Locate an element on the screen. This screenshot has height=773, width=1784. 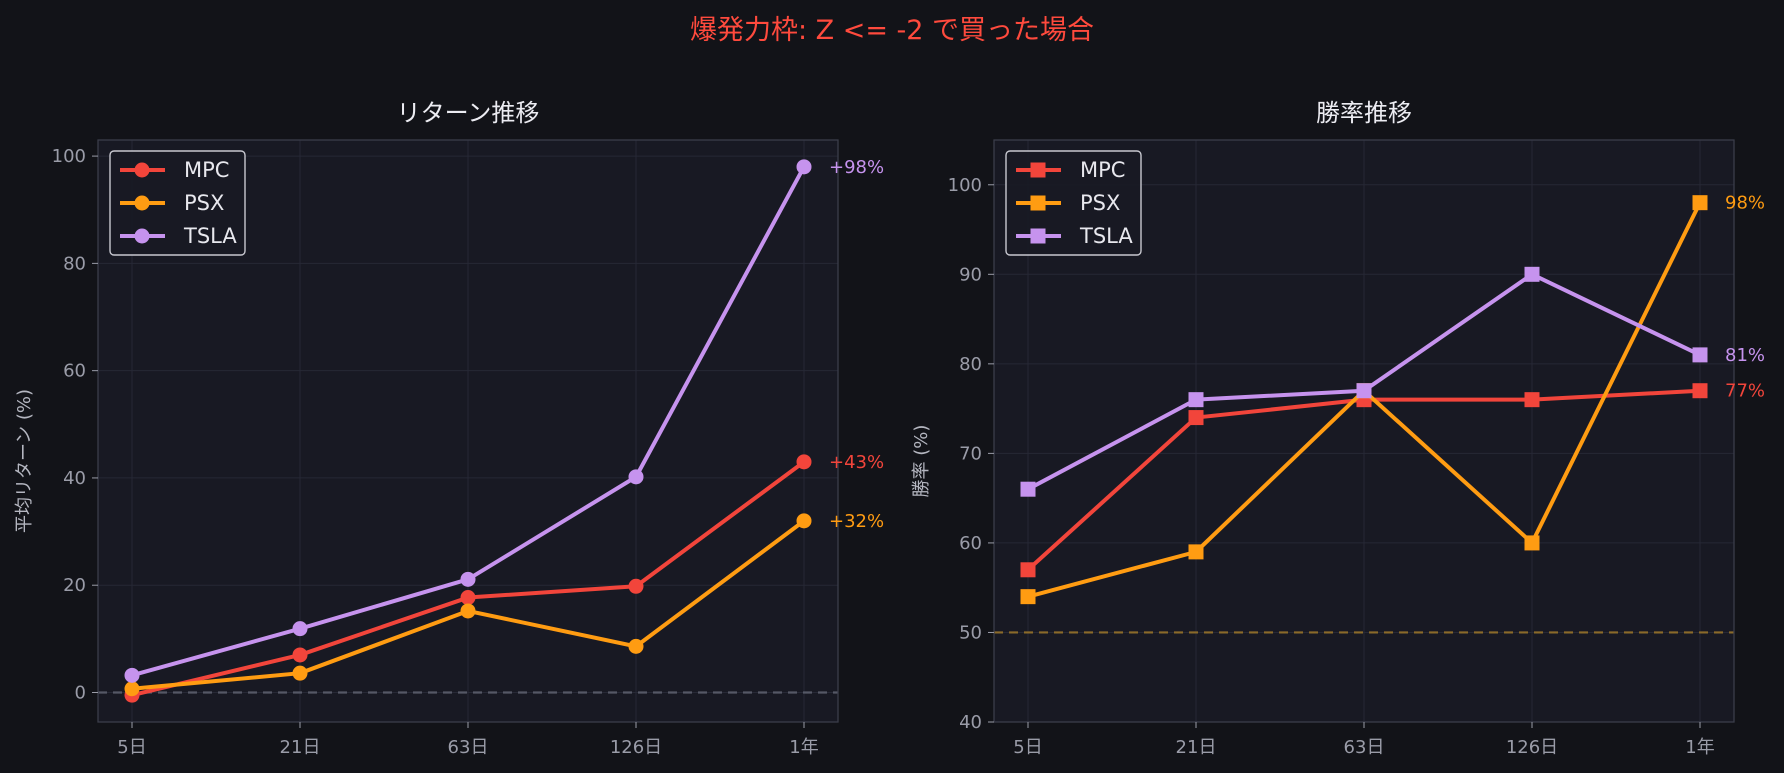
y-tick-label: 50 is located at coordinates (970, 632).